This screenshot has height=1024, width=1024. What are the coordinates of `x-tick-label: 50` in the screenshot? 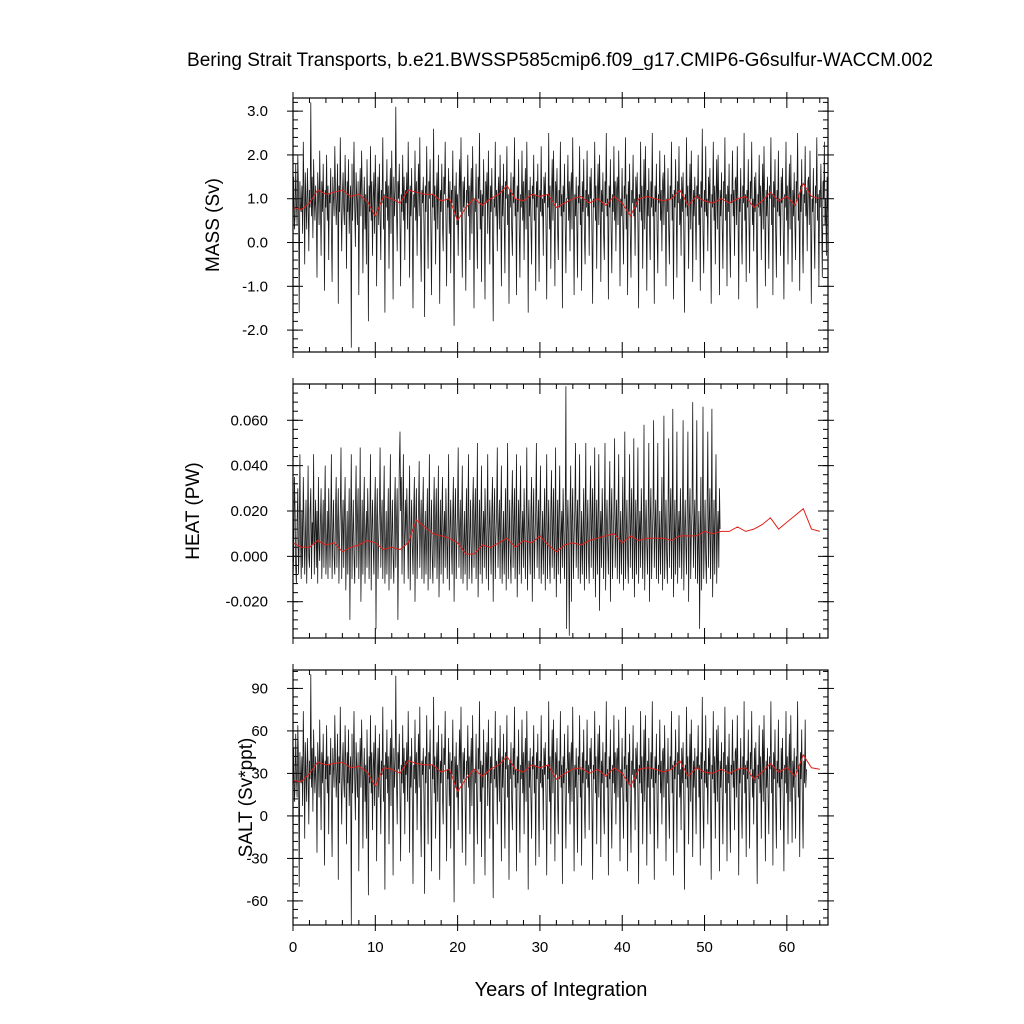 It's located at (704, 947).